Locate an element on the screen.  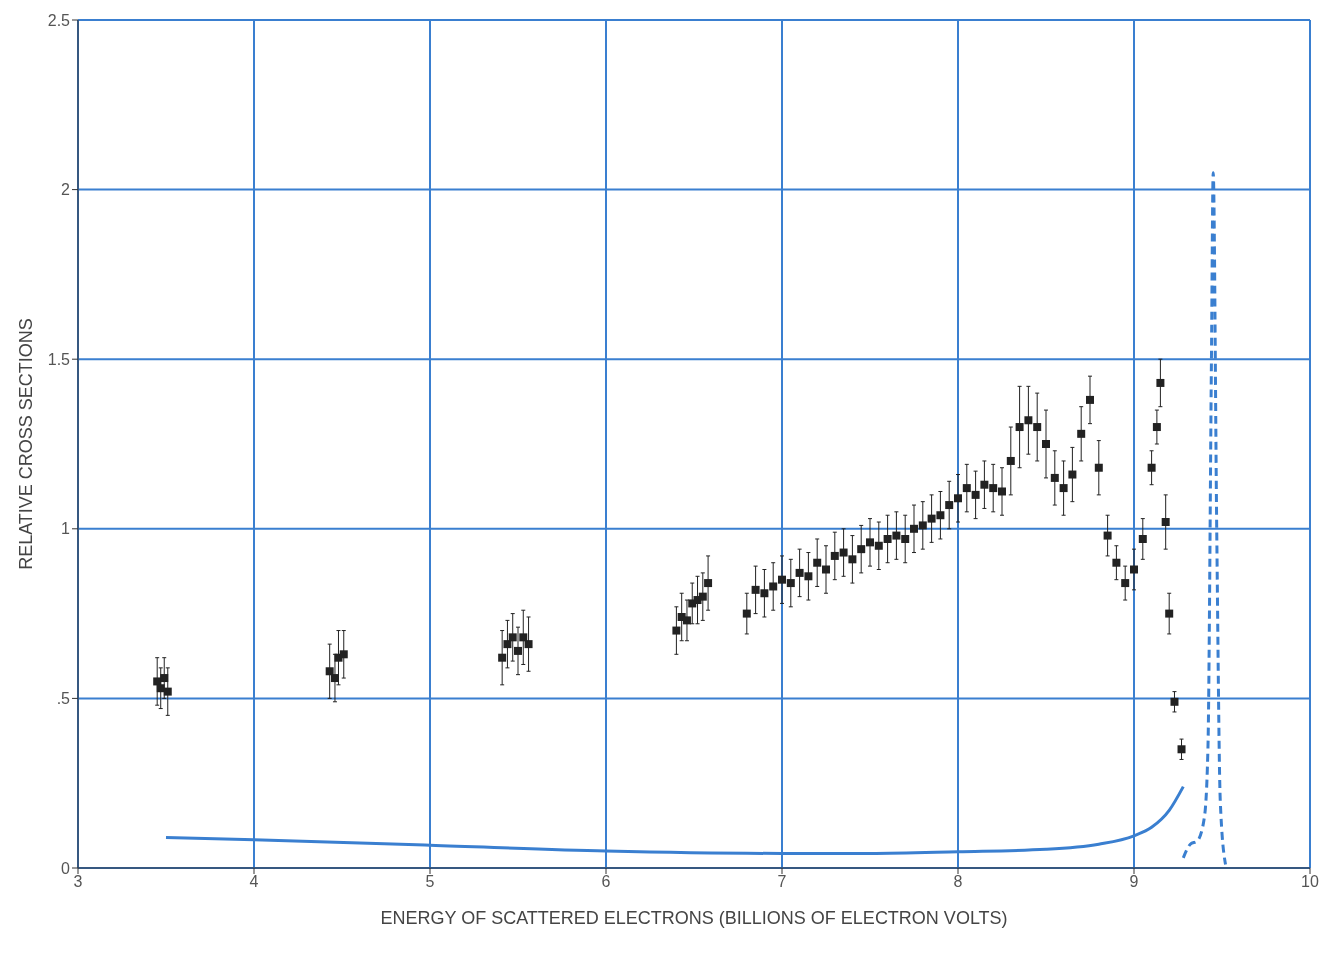
x-tick-label: 7 is located at coordinates (782, 882).